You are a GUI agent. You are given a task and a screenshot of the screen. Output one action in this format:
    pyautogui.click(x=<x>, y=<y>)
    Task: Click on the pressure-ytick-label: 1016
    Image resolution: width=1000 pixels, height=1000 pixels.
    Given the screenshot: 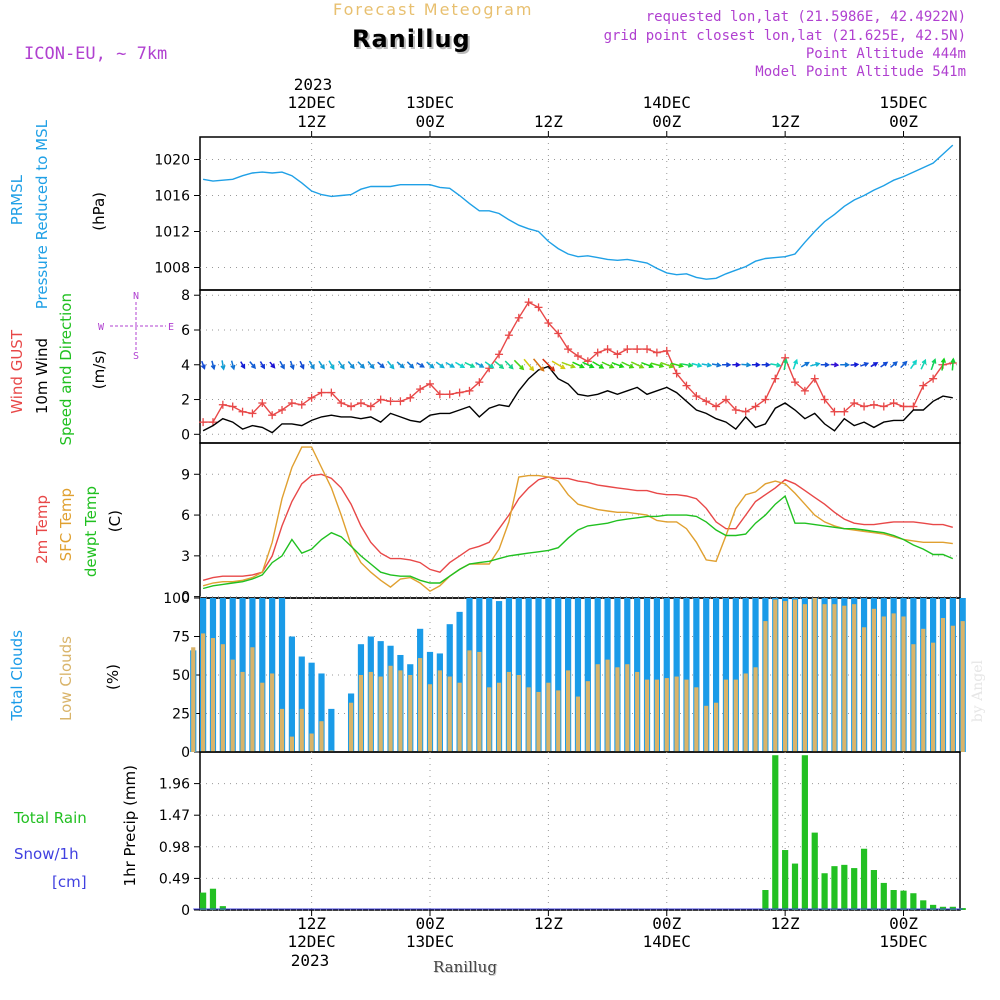 What is the action you would take?
    pyautogui.click(x=172, y=197)
    